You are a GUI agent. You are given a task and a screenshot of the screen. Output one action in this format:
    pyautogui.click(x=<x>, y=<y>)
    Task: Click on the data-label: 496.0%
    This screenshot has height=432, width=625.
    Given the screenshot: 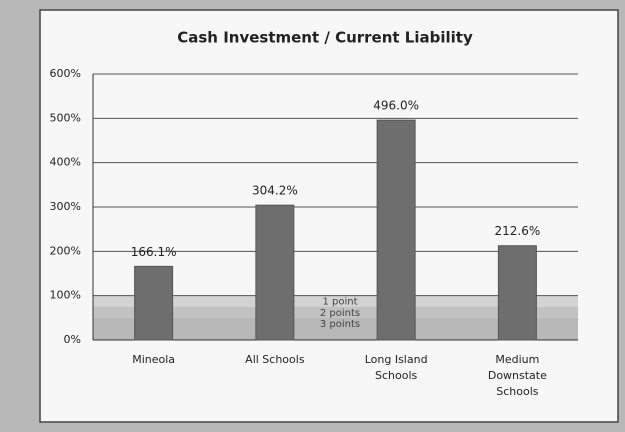 What is the action you would take?
    pyautogui.click(x=396, y=106)
    